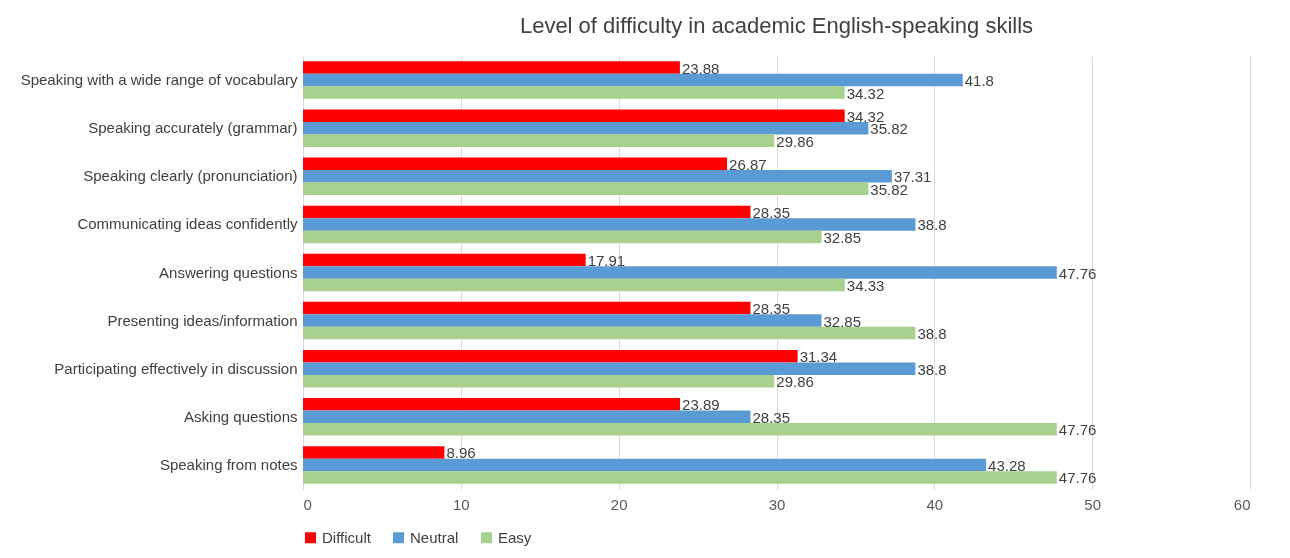 This screenshot has height=558, width=1290. What do you see at coordinates (748, 164) in the screenshot?
I see `data-label: 26.87` at bounding box center [748, 164].